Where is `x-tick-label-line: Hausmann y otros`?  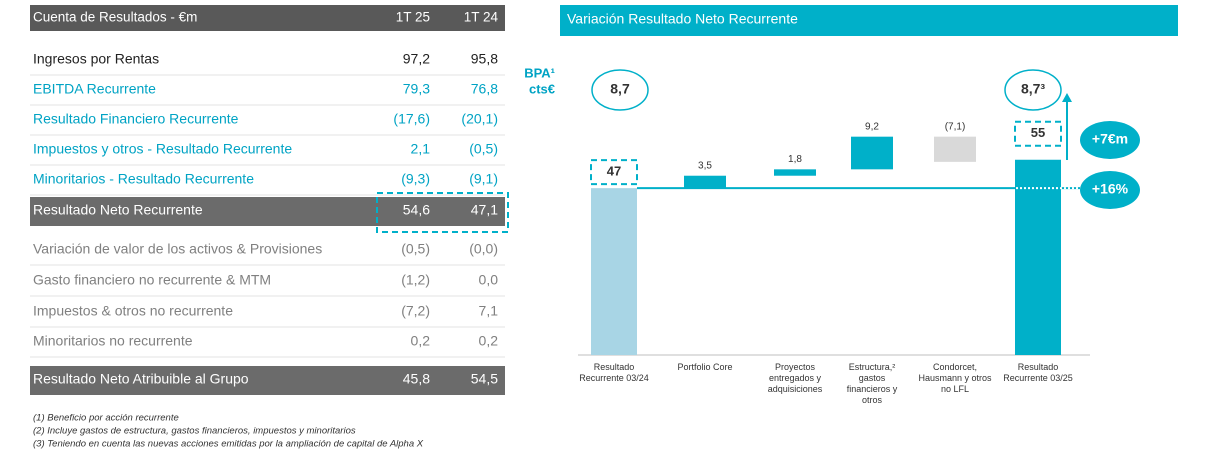 x-tick-label-line: Hausmann y otros is located at coordinates (955, 378).